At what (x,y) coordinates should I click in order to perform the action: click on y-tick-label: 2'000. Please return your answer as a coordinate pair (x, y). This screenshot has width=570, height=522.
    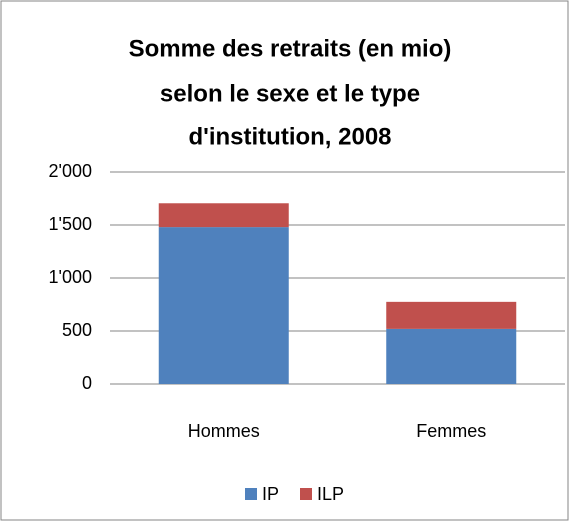
    Looking at the image, I should click on (70, 171).